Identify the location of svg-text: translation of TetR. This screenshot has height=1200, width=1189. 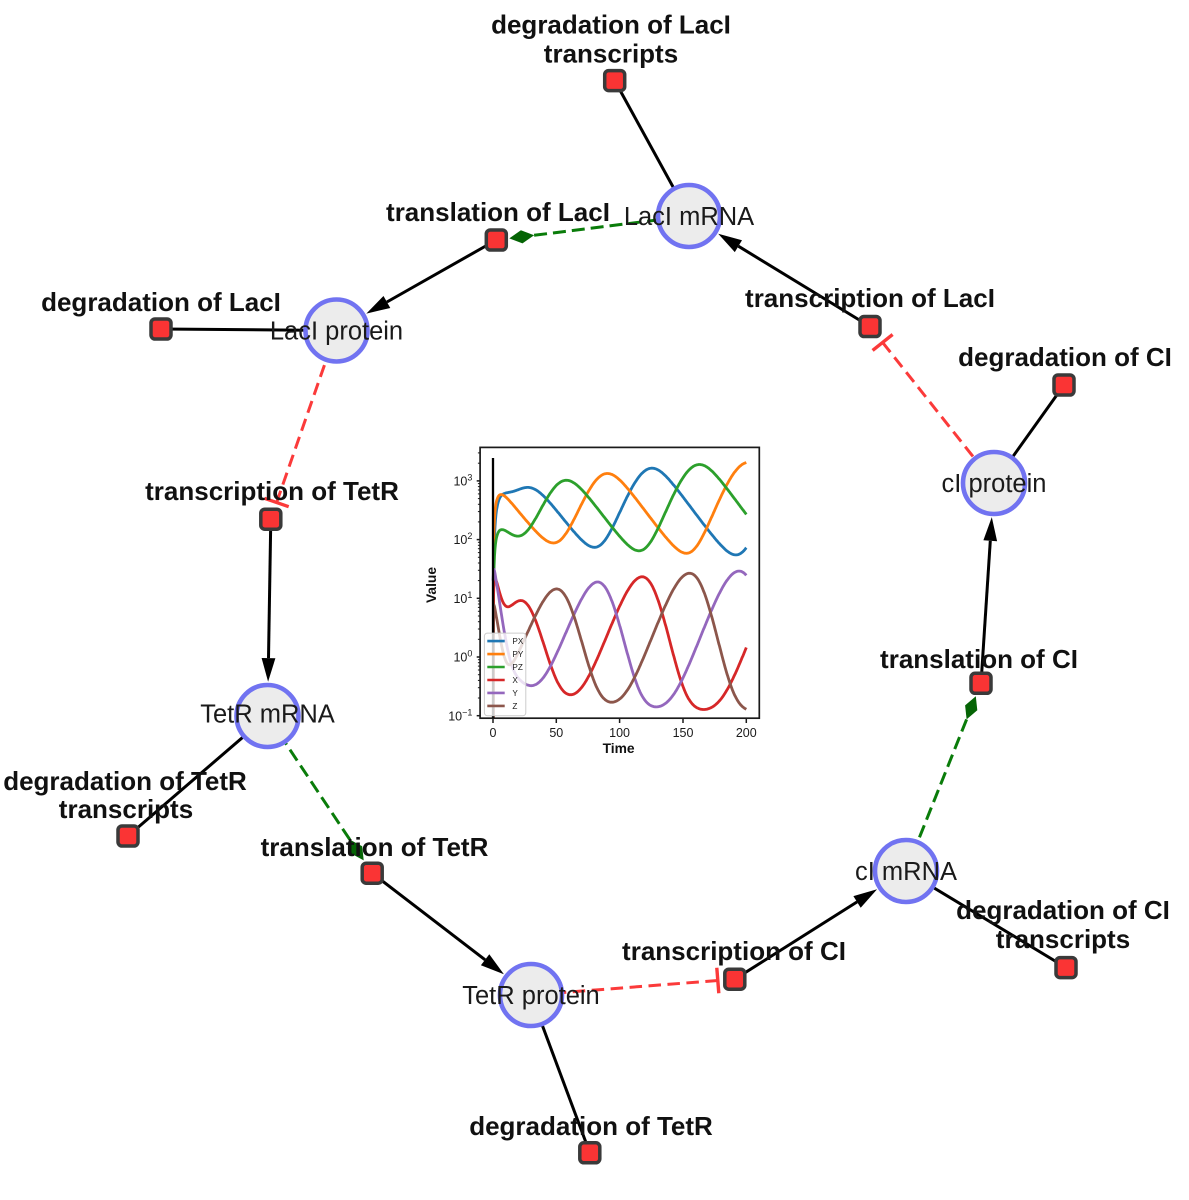
(375, 847).